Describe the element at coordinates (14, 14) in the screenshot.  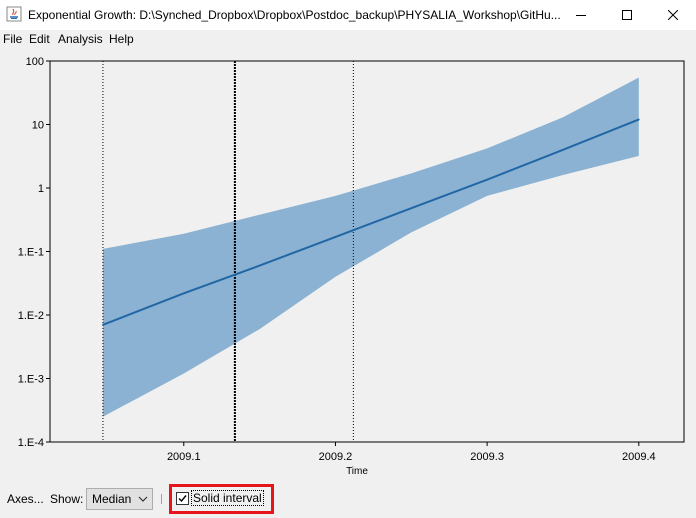
I see `java-icon` at that location.